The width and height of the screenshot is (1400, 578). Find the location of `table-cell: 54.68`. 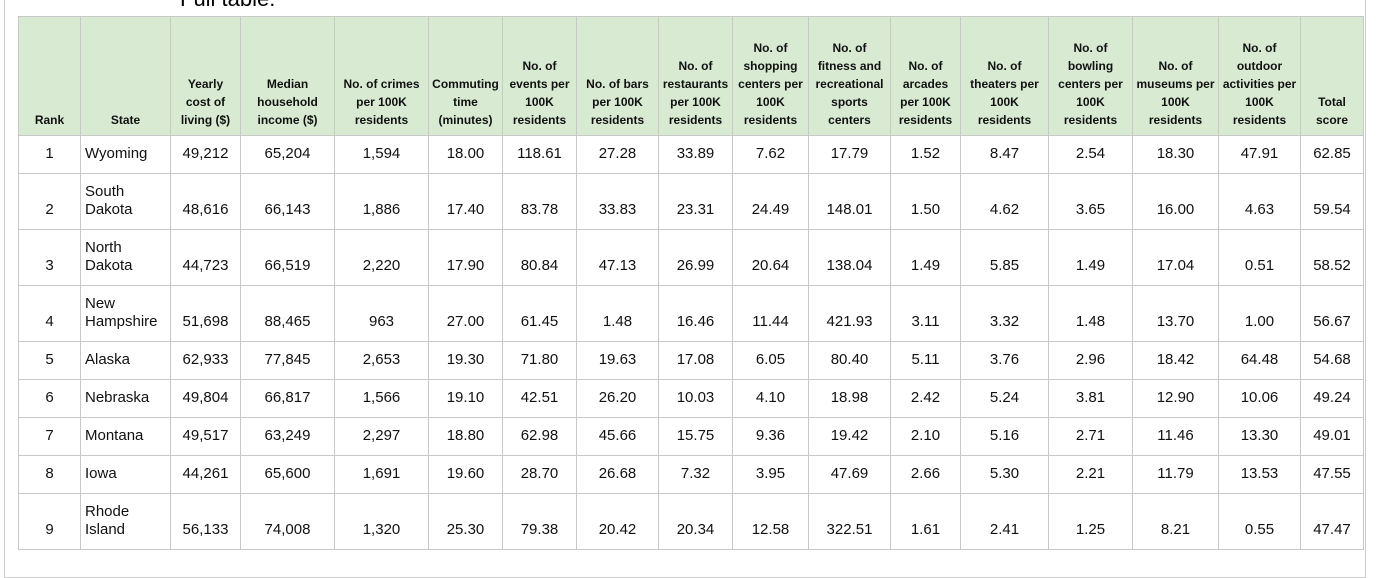

table-cell: 54.68 is located at coordinates (1332, 360).